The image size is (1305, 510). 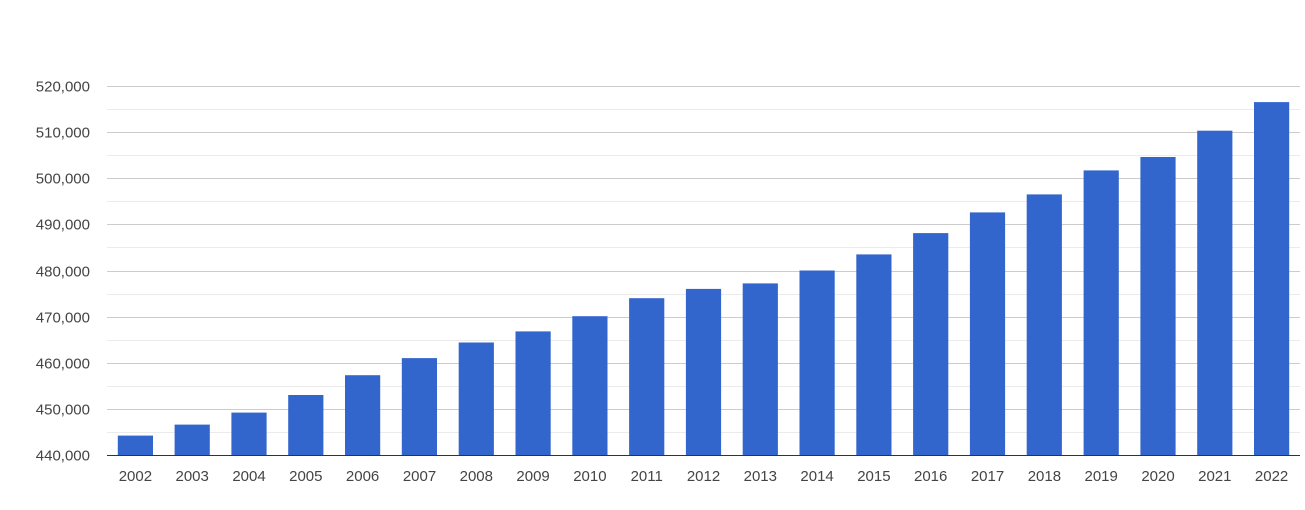 I want to click on x-tick-label: 2014, so click(x=816, y=476).